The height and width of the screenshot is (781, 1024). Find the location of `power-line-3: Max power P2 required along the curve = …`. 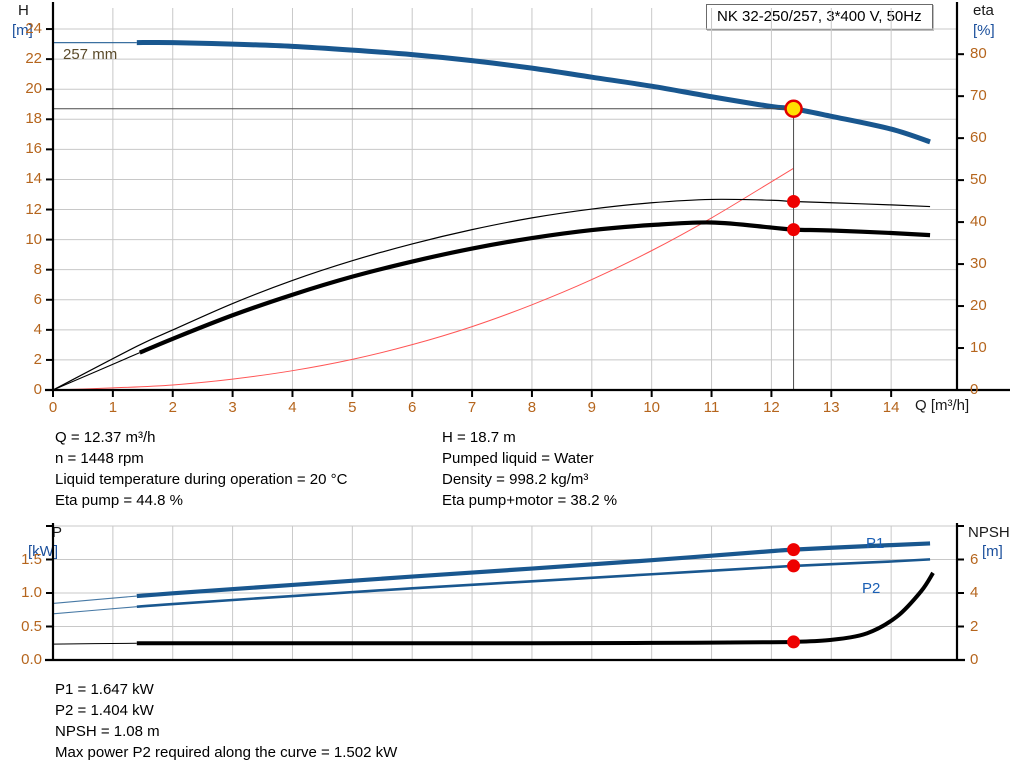

power-line-3: Max power P2 required along the curve = … is located at coordinates (226, 752).